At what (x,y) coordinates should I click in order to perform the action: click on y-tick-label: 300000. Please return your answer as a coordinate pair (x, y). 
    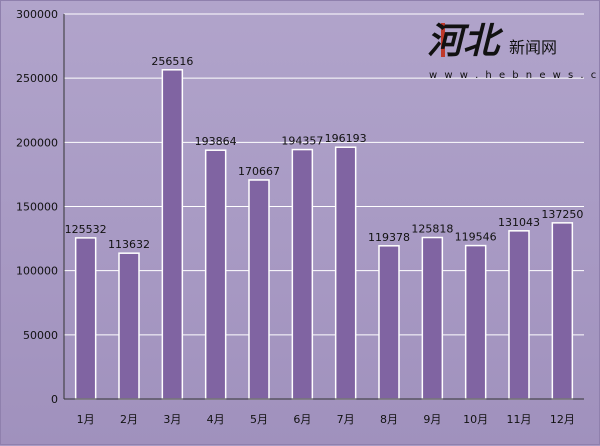
    Looking at the image, I should click on (37, 14).